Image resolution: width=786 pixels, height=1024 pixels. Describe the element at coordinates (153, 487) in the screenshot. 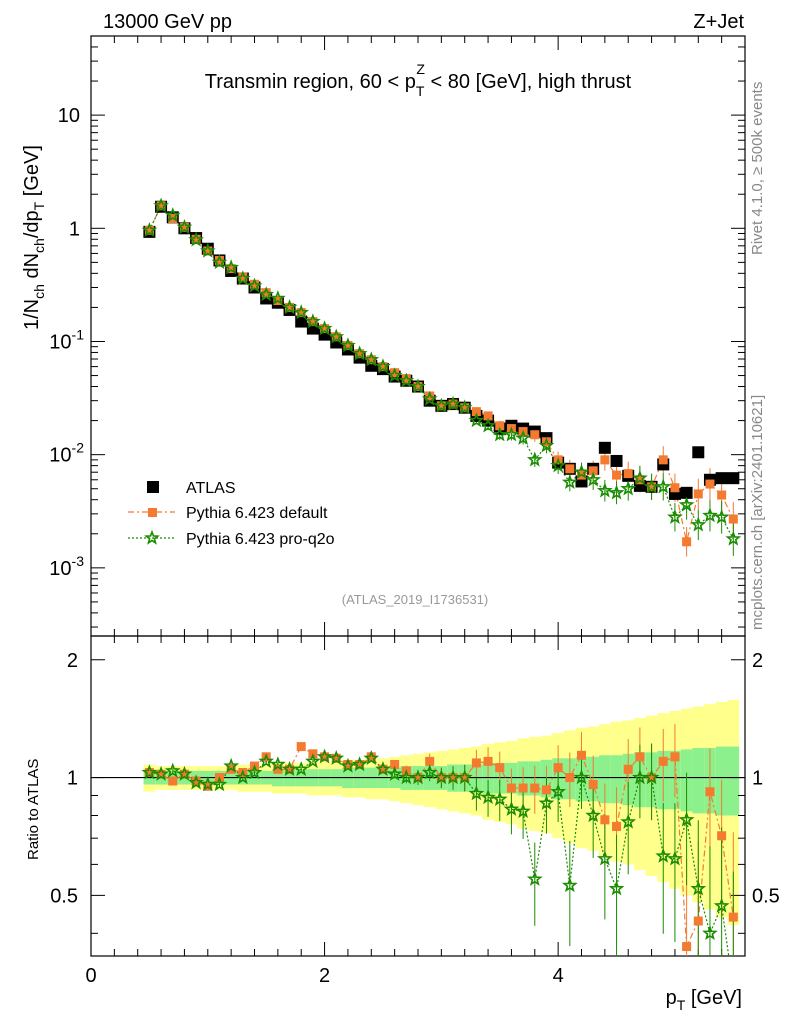

I see `legend-atlas-marker` at that location.